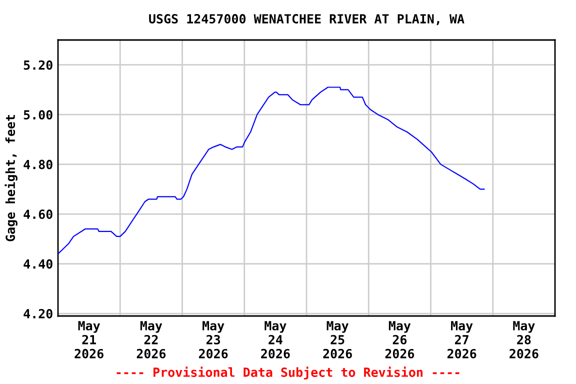  Describe the element at coordinates (524, 339) in the screenshot. I see `x-tick-label: May 28 2026` at that location.